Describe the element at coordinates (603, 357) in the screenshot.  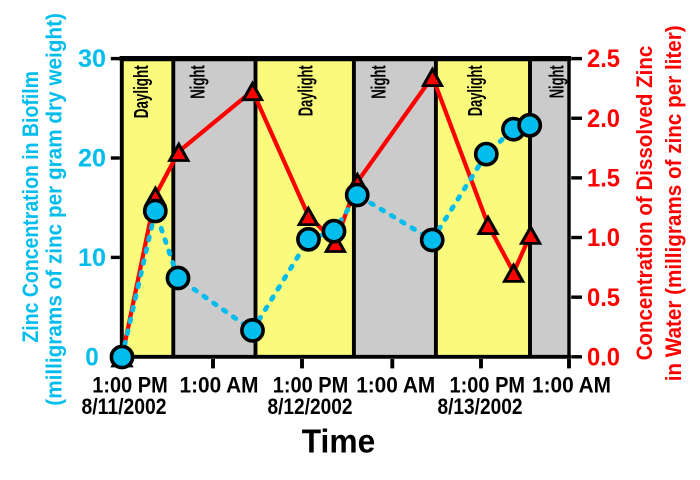
I see `svg-text: 0.0` at that location.